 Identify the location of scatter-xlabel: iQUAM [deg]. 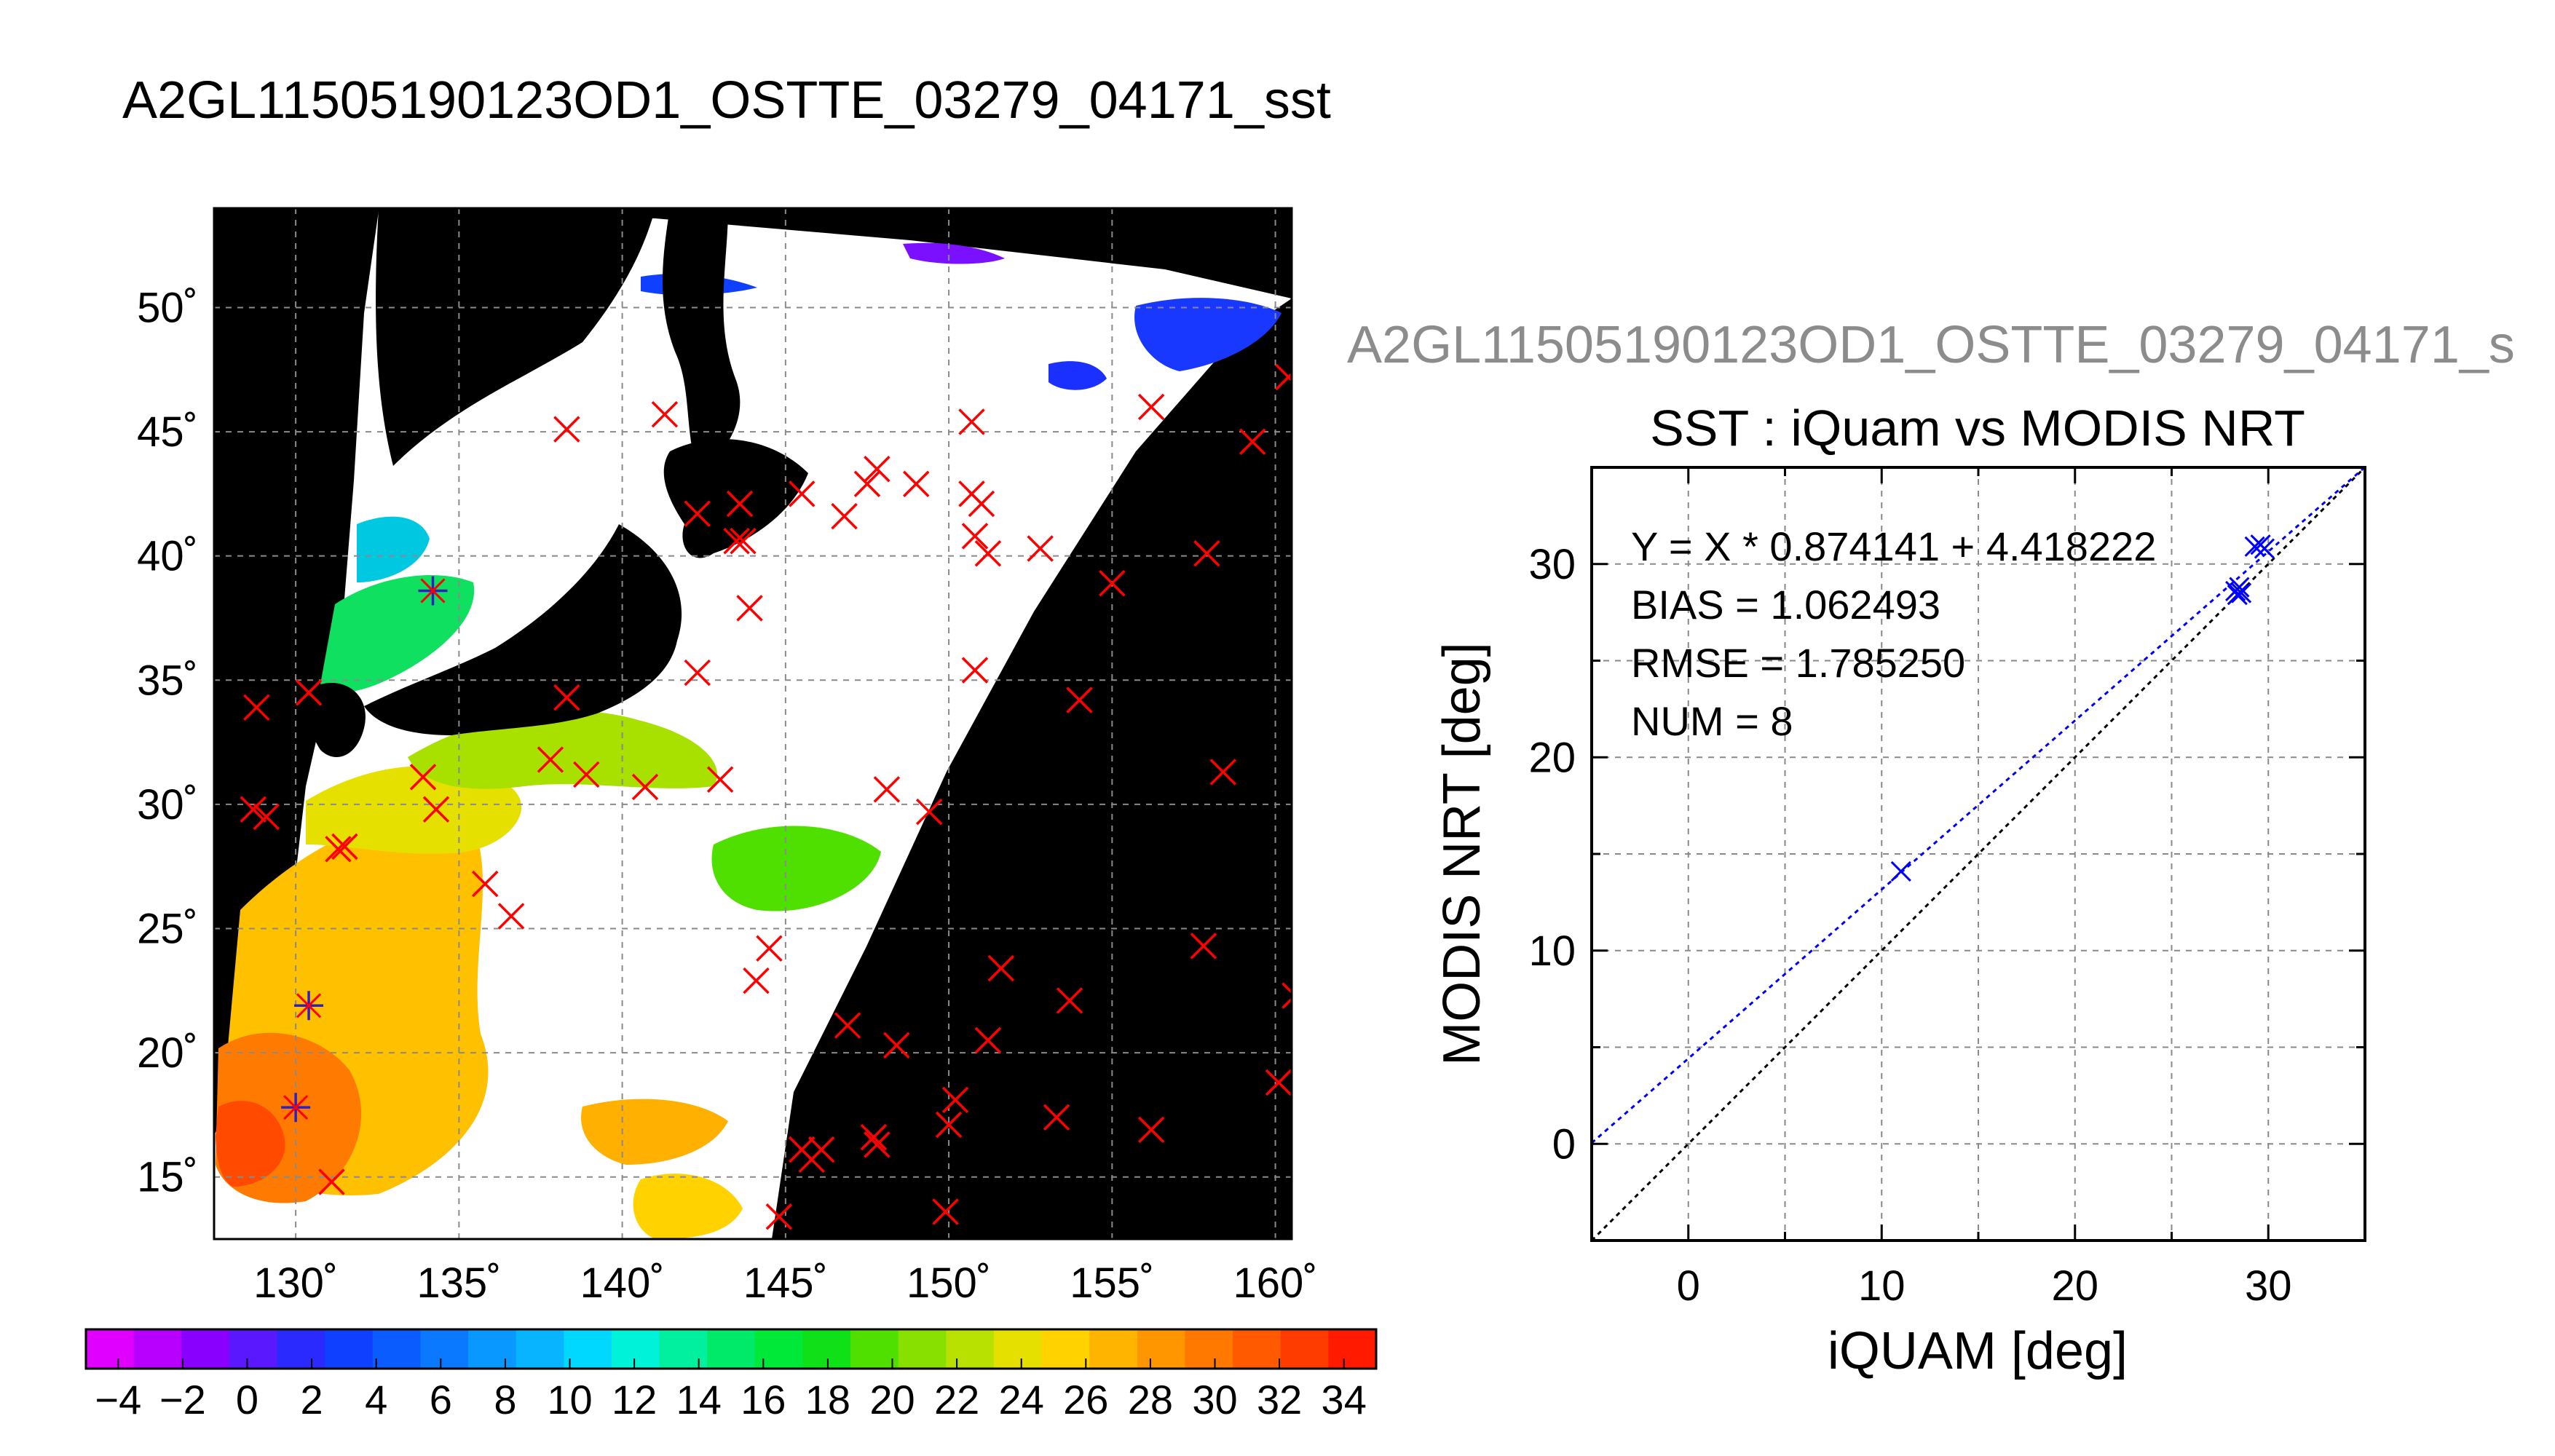
(1978, 1351).